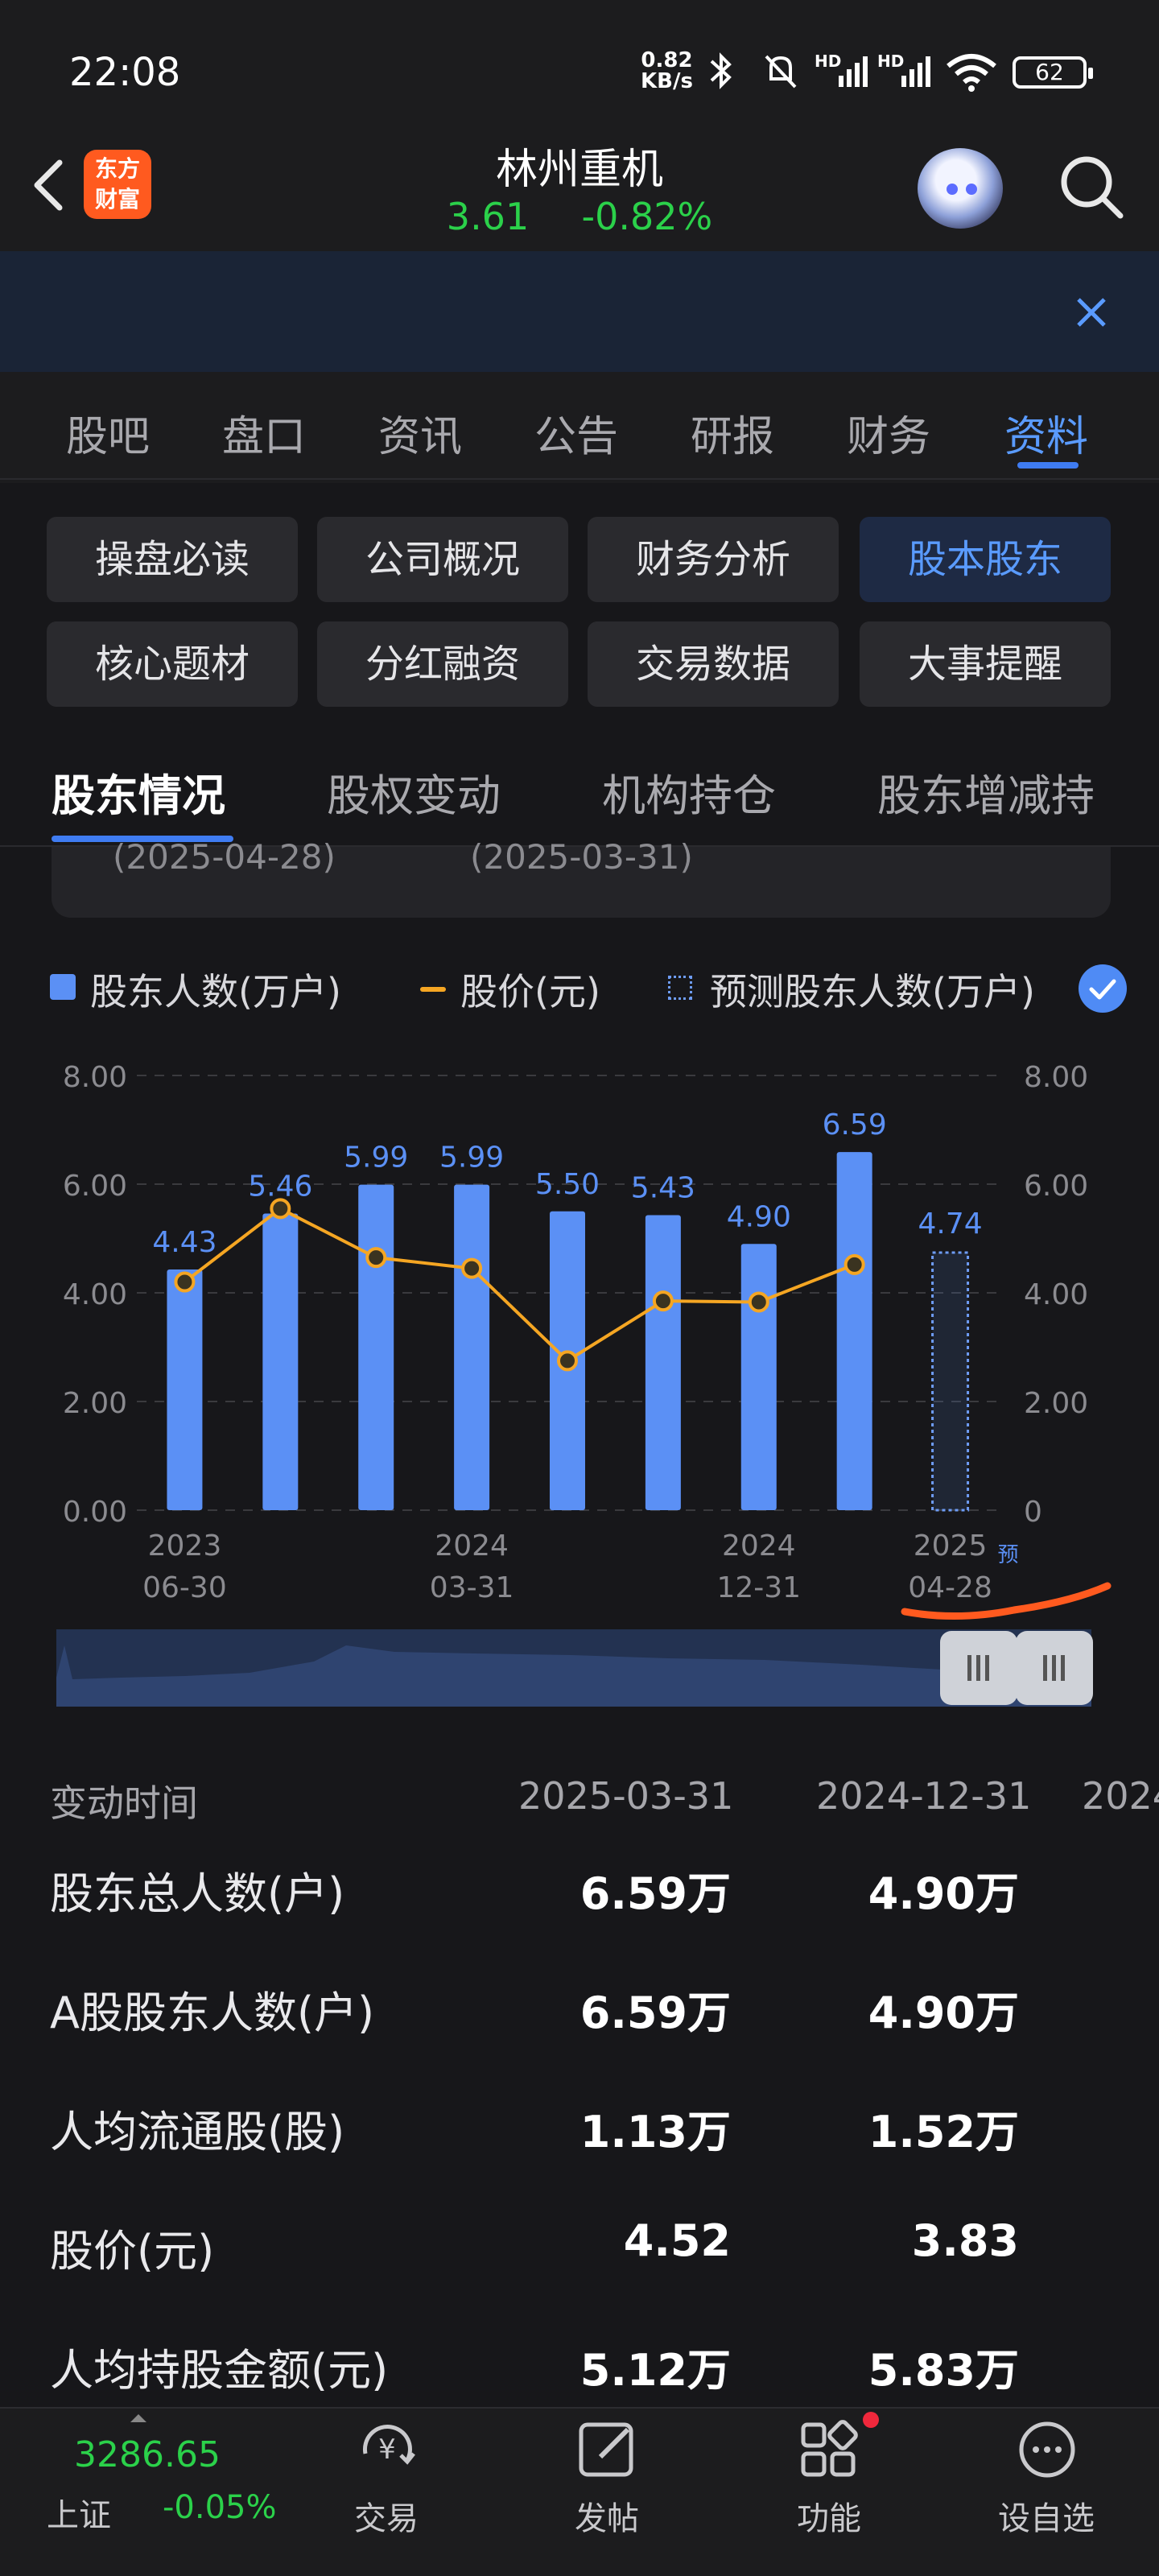 The width and height of the screenshot is (1159, 2576). What do you see at coordinates (985, 664) in the screenshot?
I see `subbtn-event-reminders: 大事提醒` at bounding box center [985, 664].